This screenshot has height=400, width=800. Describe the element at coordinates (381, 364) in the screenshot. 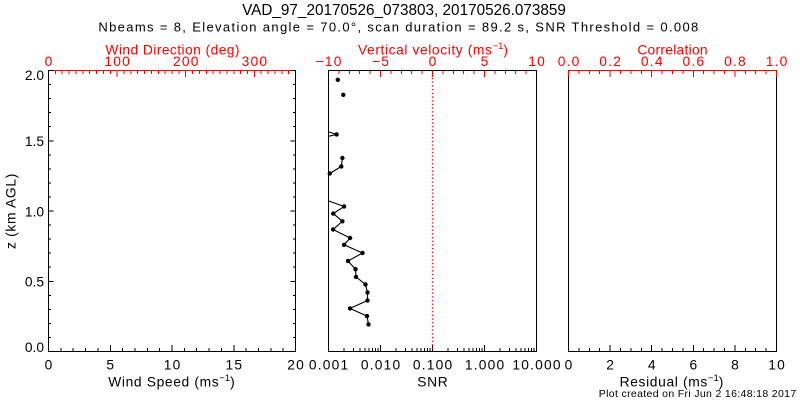

I see `svg-text: 0.010` at that location.